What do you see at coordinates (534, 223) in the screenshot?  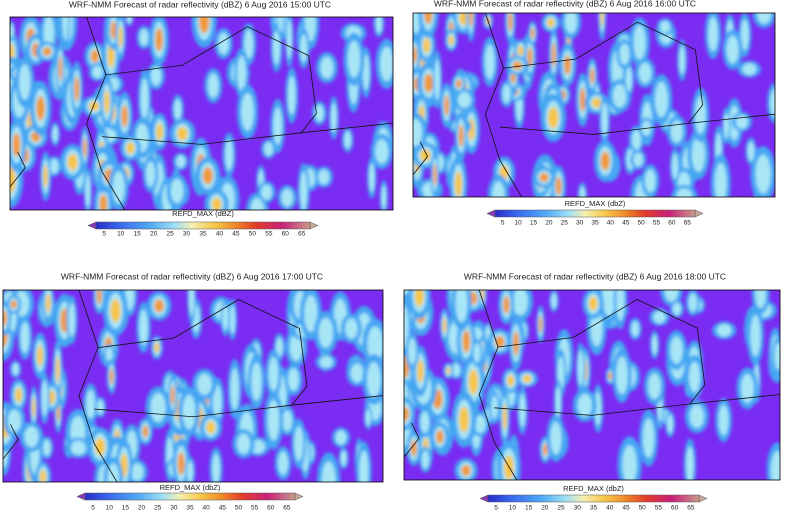 I see `colorbar-tick-label: 15` at bounding box center [534, 223].